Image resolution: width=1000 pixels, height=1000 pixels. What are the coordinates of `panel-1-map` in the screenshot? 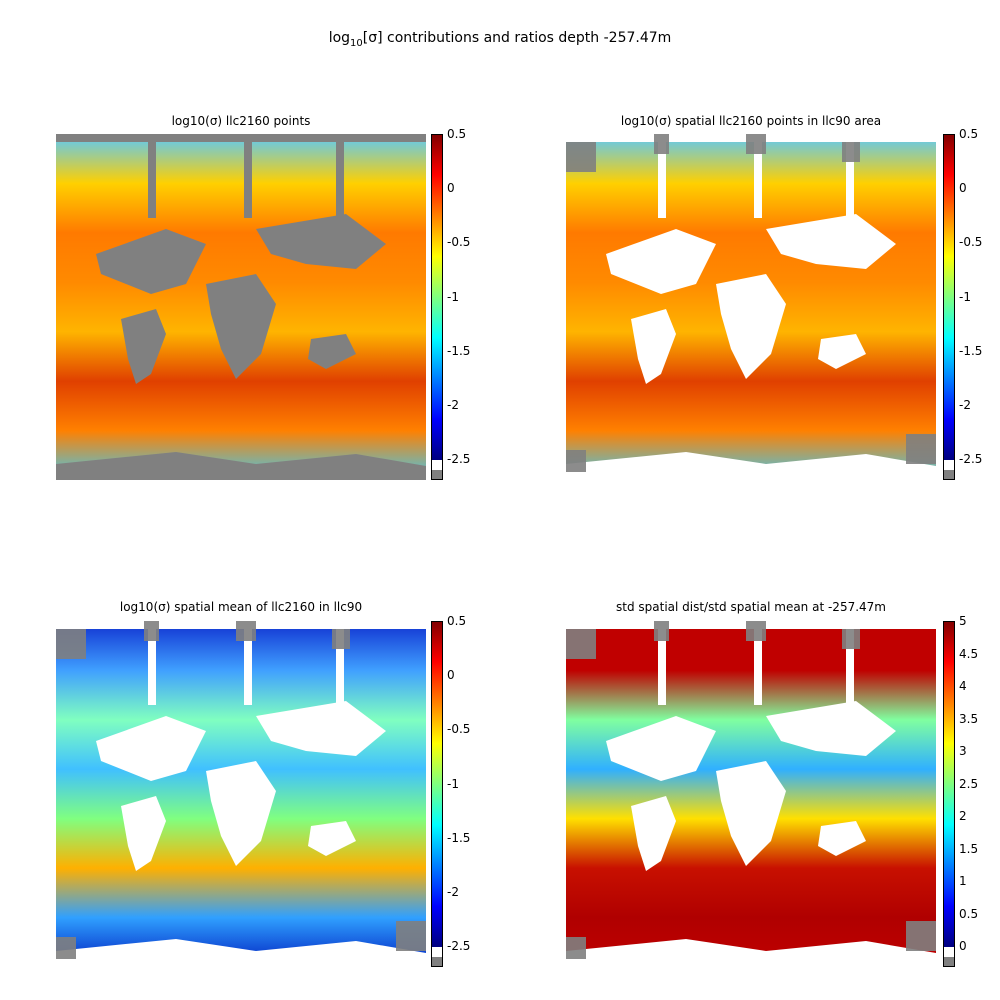 It's located at (241, 307).